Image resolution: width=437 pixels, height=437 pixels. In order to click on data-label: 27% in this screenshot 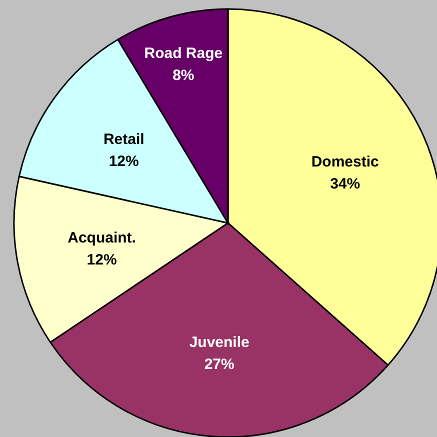, I will do `click(219, 365)`.